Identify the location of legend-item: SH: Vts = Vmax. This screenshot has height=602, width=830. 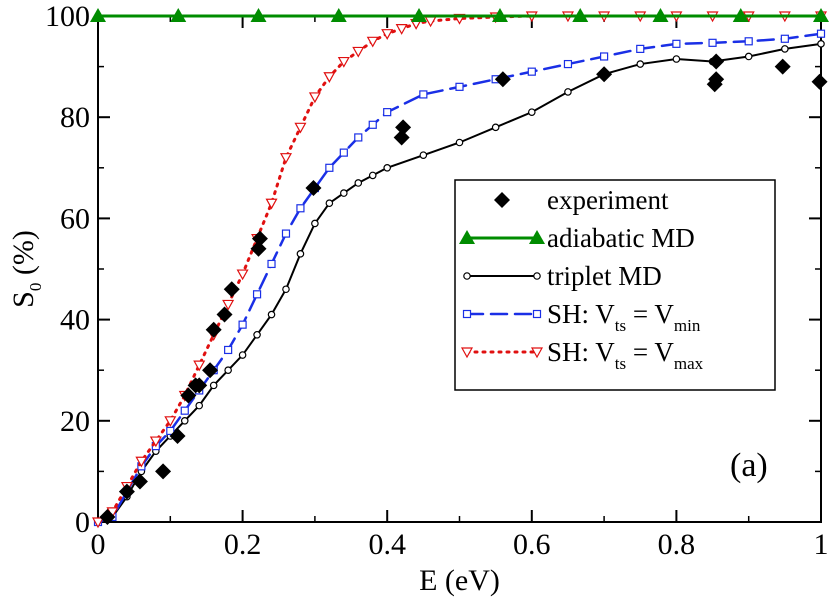
(582, 355).